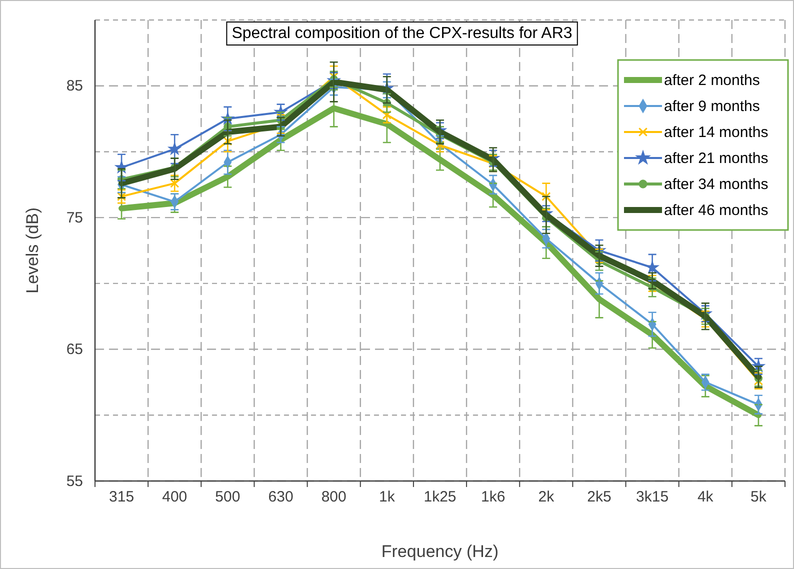  What do you see at coordinates (716, 132) in the screenshot?
I see `legend-label: after 14 months` at bounding box center [716, 132].